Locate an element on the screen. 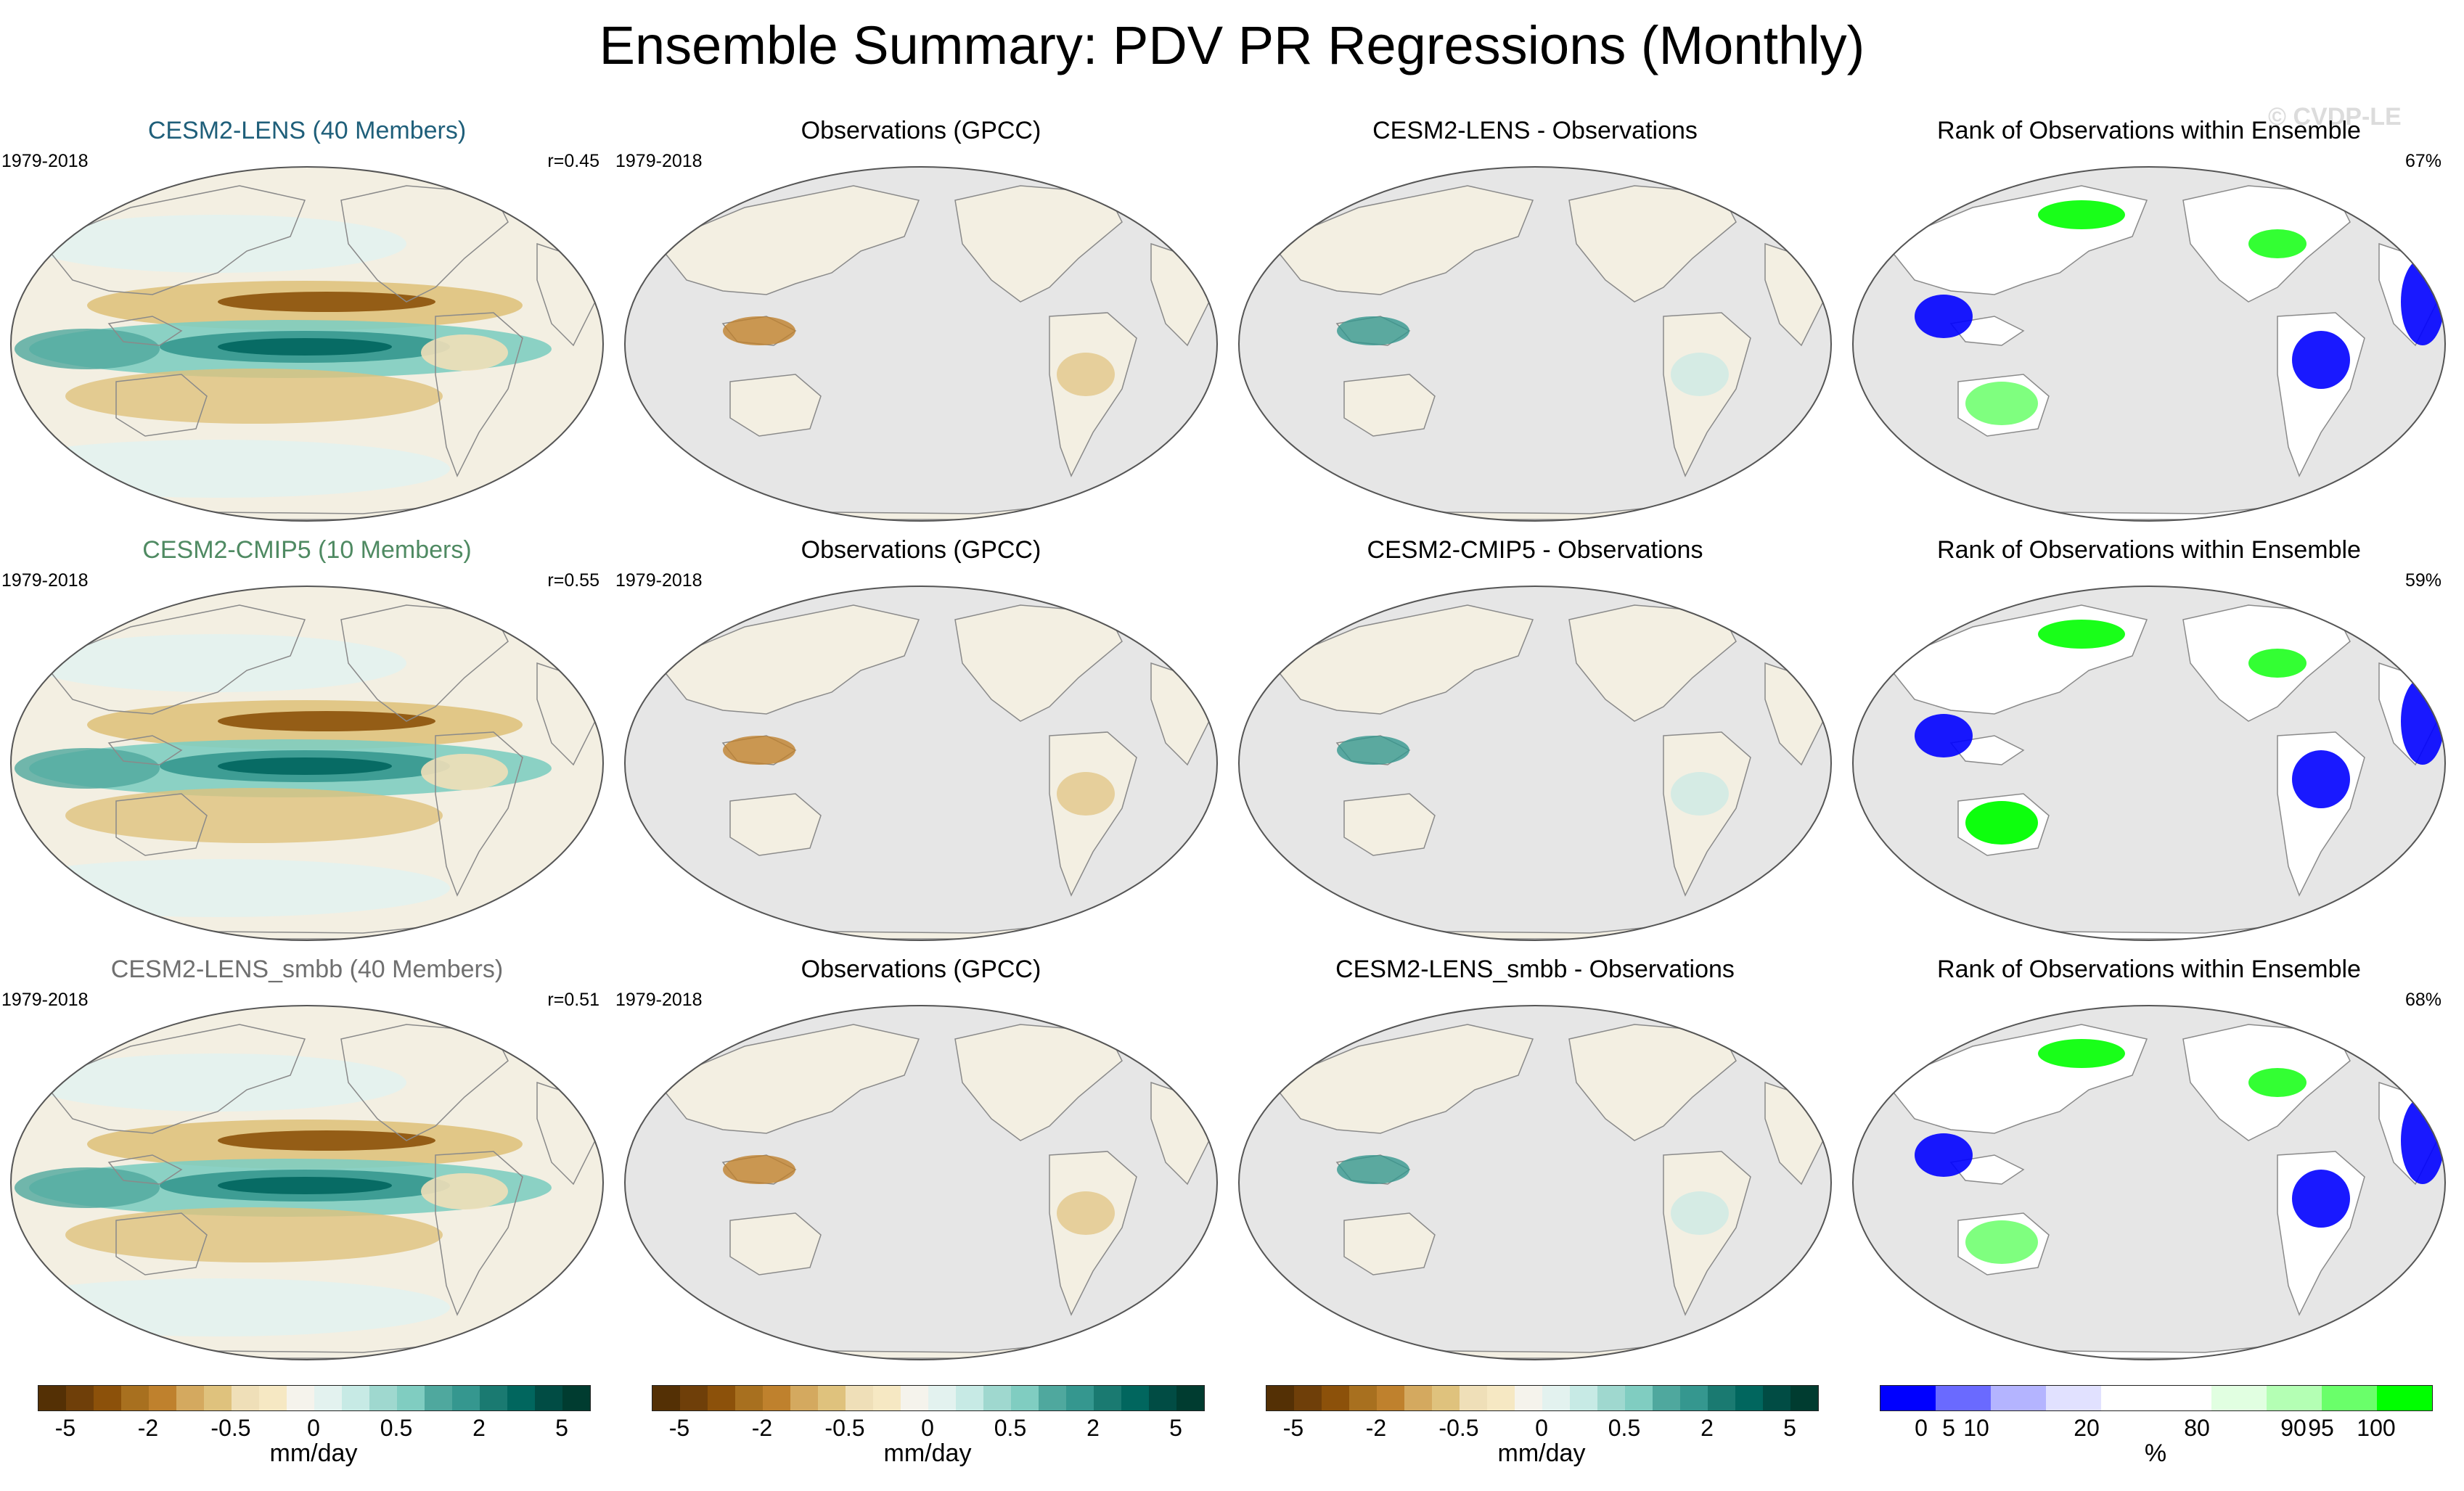  colorbar-tick-label: 20 is located at coordinates (2087, 1428).